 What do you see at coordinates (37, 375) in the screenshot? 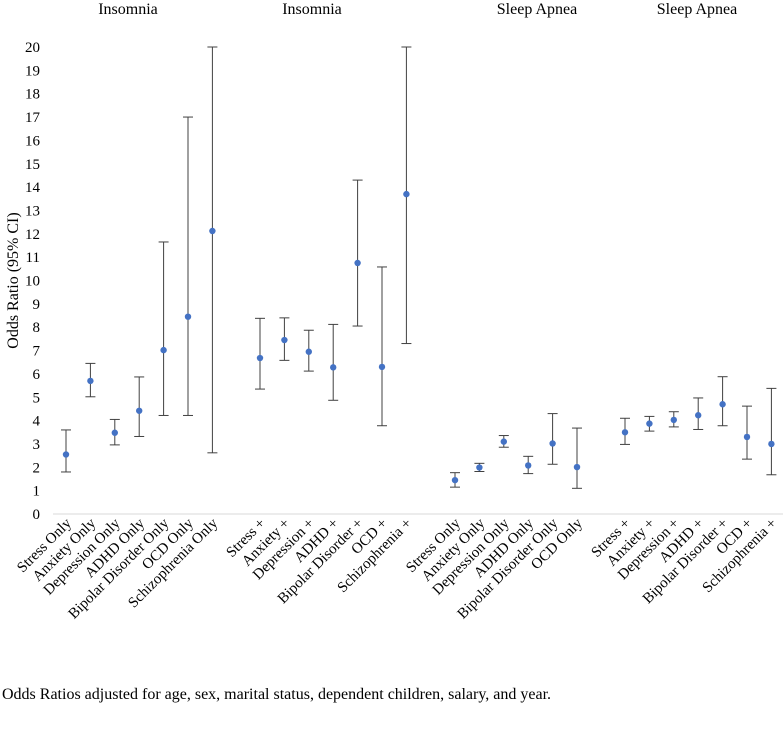
I see `y-tick-label: 6` at bounding box center [37, 375].